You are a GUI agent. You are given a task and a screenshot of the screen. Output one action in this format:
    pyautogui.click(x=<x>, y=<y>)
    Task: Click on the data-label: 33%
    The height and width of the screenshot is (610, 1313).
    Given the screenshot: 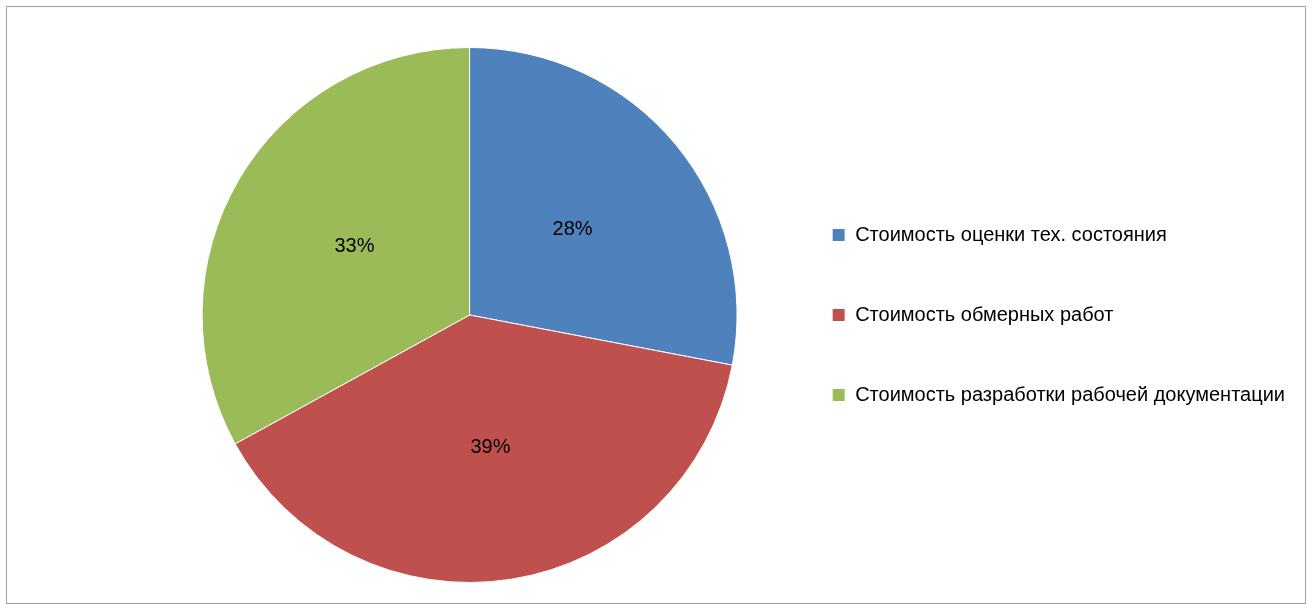 What is the action you would take?
    pyautogui.click(x=354, y=245)
    